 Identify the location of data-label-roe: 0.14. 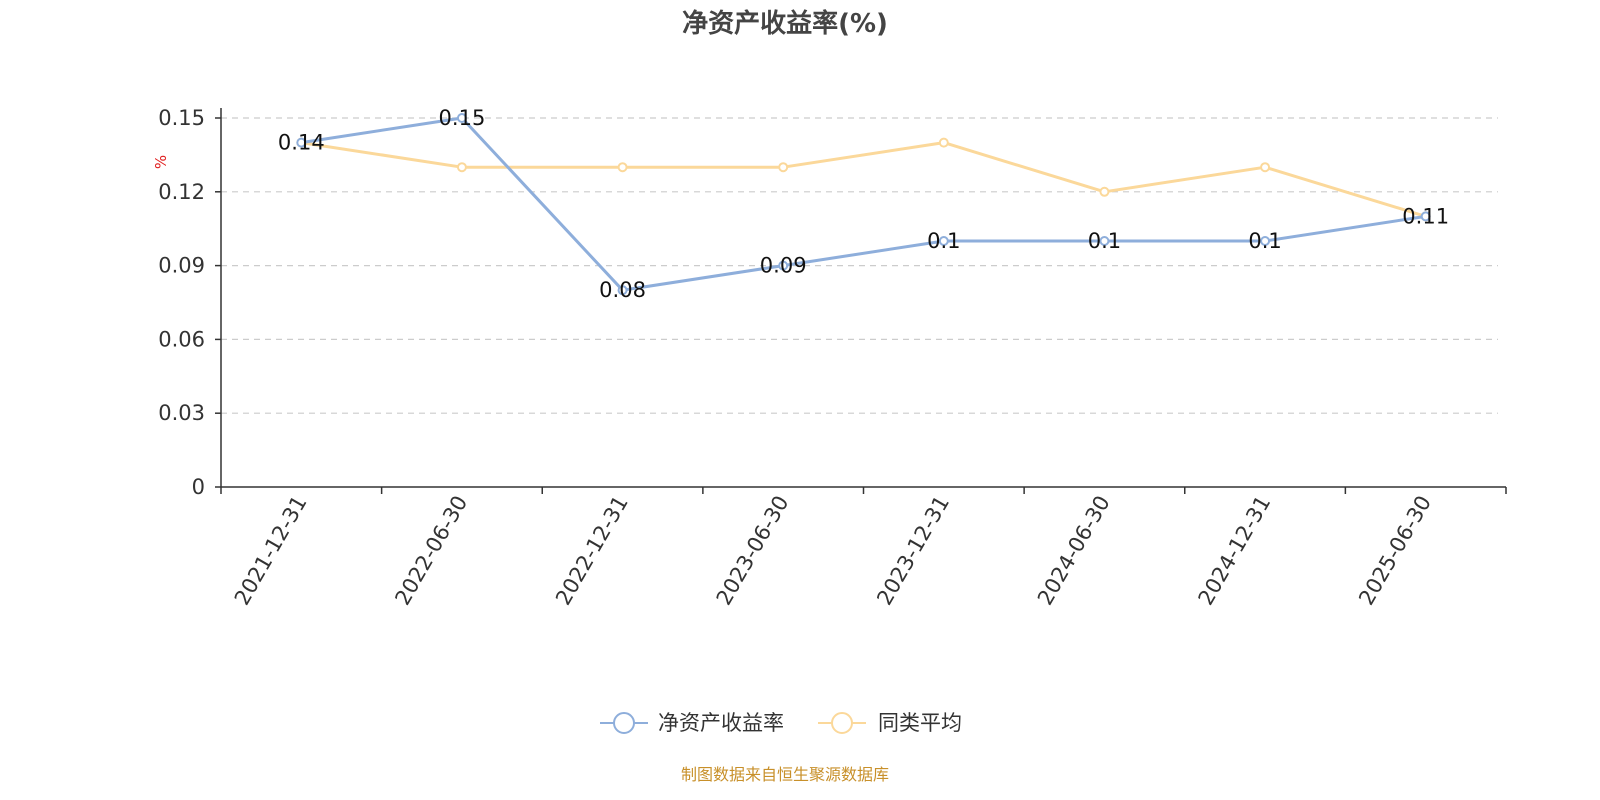
(301, 143).